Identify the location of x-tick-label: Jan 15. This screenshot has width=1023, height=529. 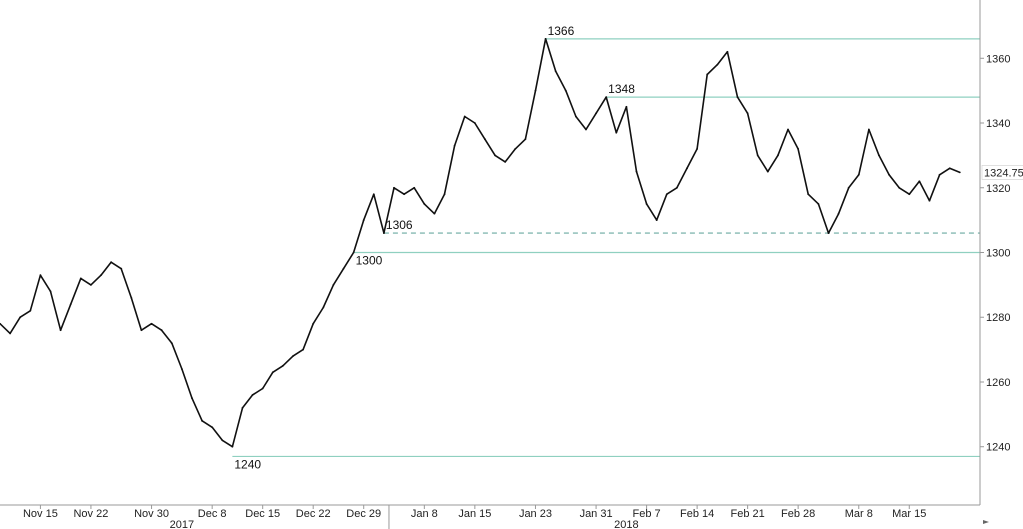
(474, 514).